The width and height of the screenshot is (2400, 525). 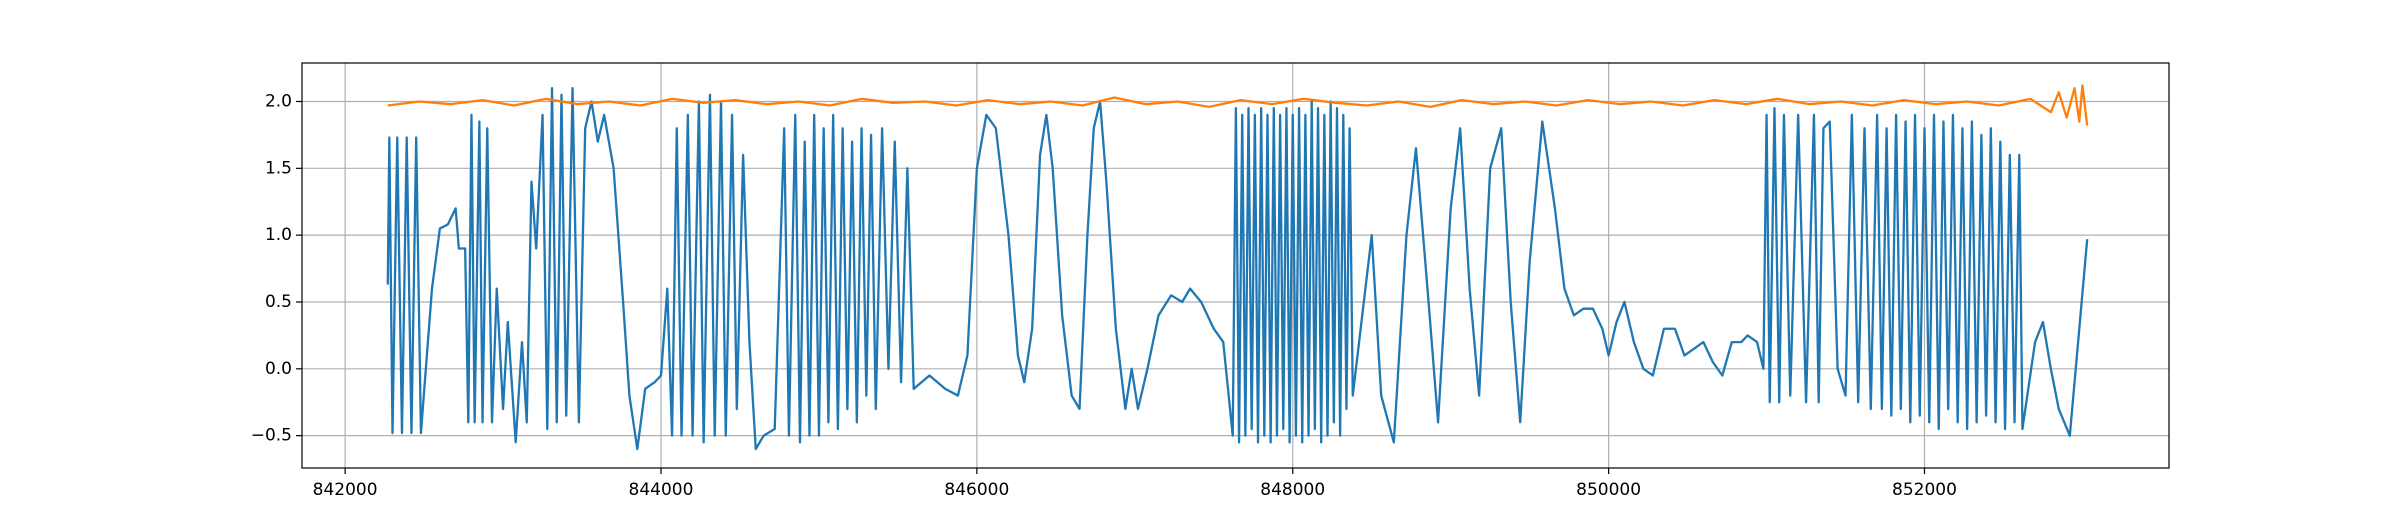 I want to click on x-tick-label: 846000, so click(x=976, y=490).